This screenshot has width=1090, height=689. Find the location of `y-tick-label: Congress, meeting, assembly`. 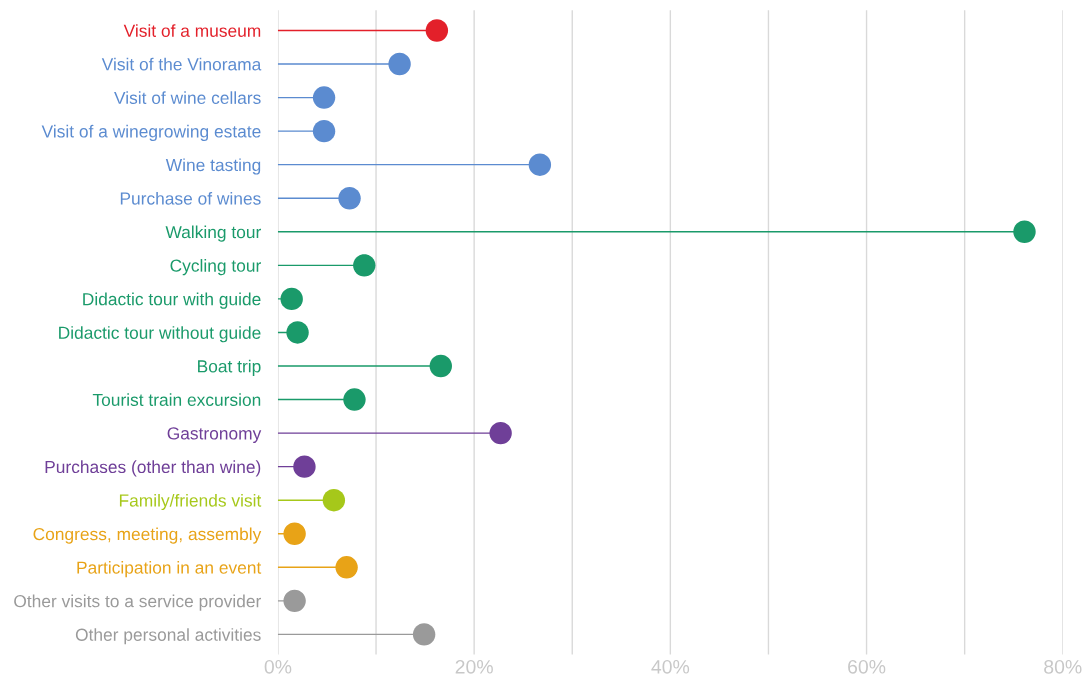

y-tick-label: Congress, meeting, assembly is located at coordinates (147, 535).